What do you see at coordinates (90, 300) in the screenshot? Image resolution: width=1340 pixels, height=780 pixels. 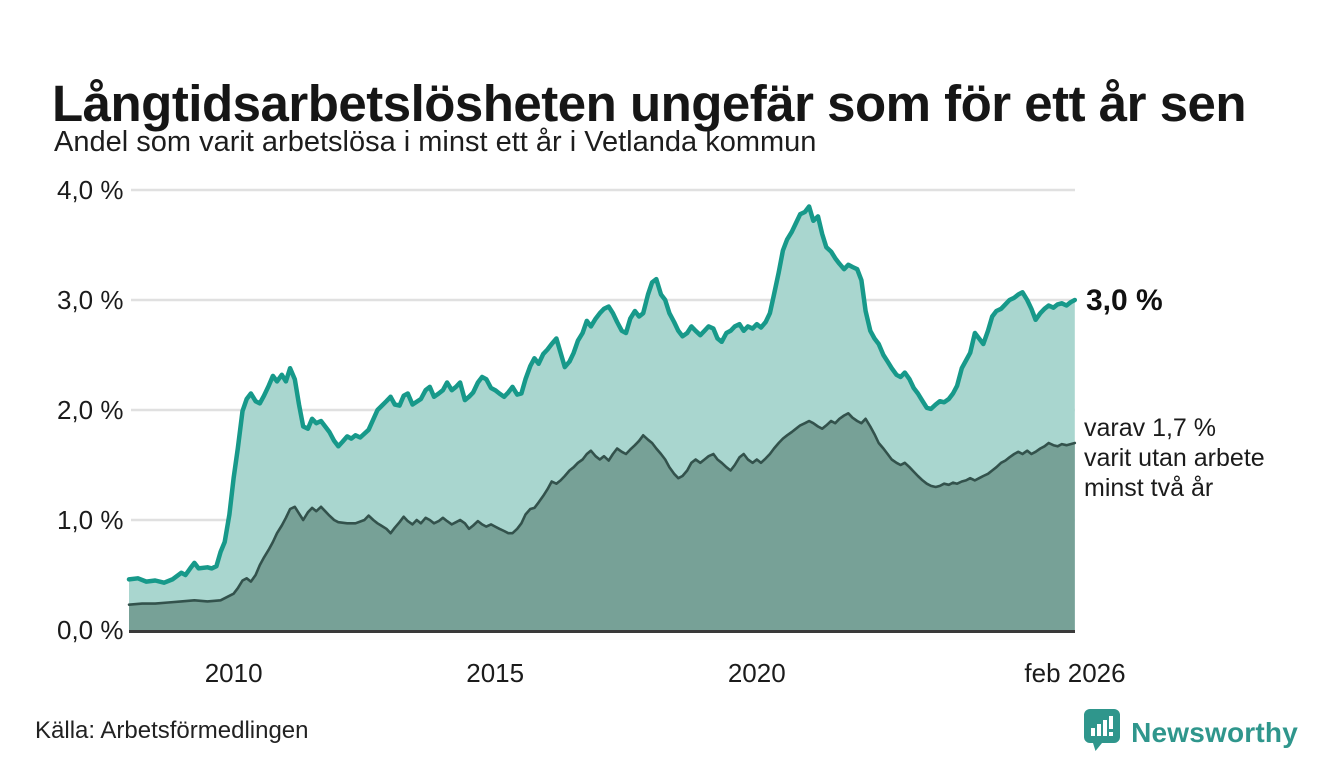 I see `y-tick-label: 3,0 %` at bounding box center [90, 300].